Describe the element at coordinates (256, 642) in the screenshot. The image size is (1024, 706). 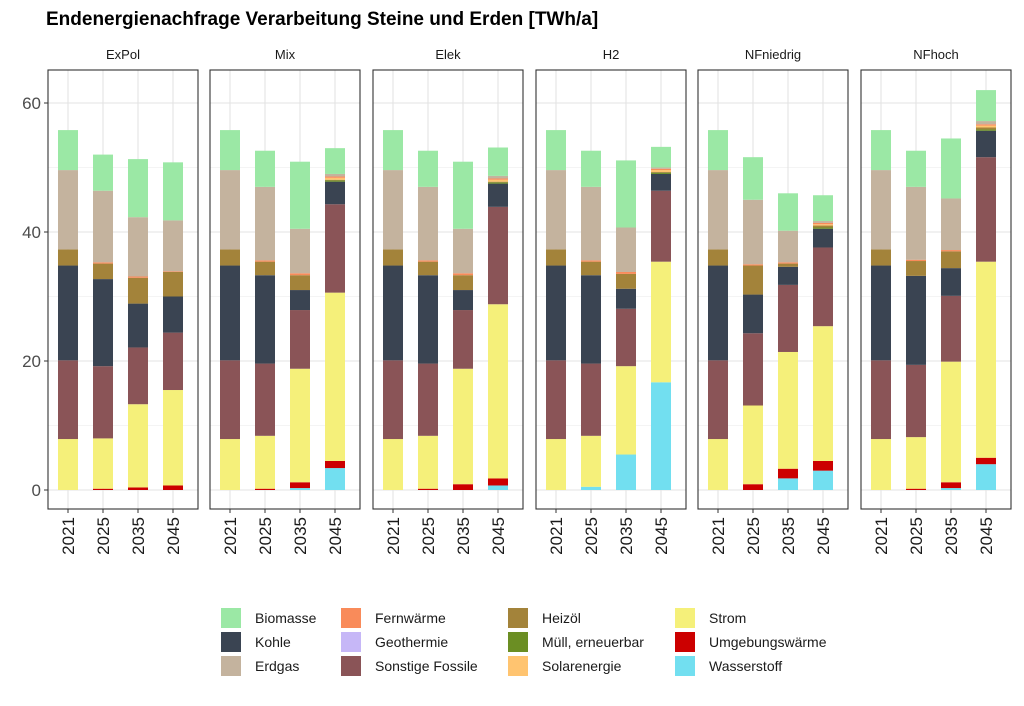
I see `legend-item-kohle: Kohle` at that location.